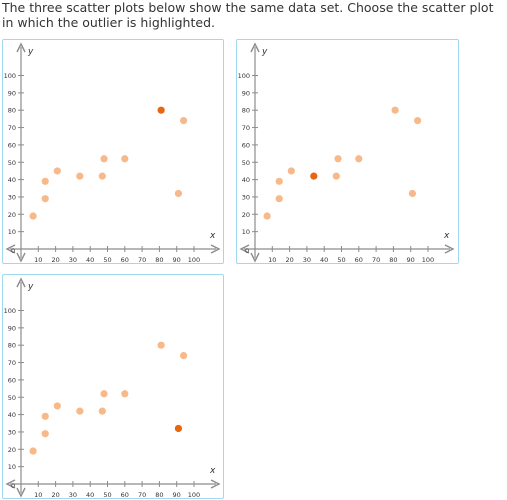  What do you see at coordinates (73, 495) in the screenshot?
I see `x-tick-label: 30` at bounding box center [73, 495].